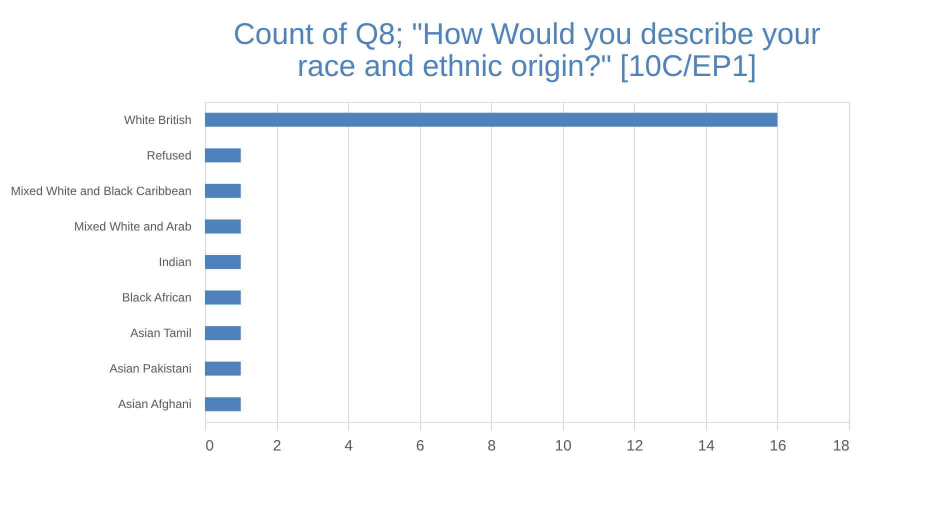 The height and width of the screenshot is (518, 940). What do you see at coordinates (169, 155) in the screenshot?
I see `y-tick-label: Refused` at bounding box center [169, 155].